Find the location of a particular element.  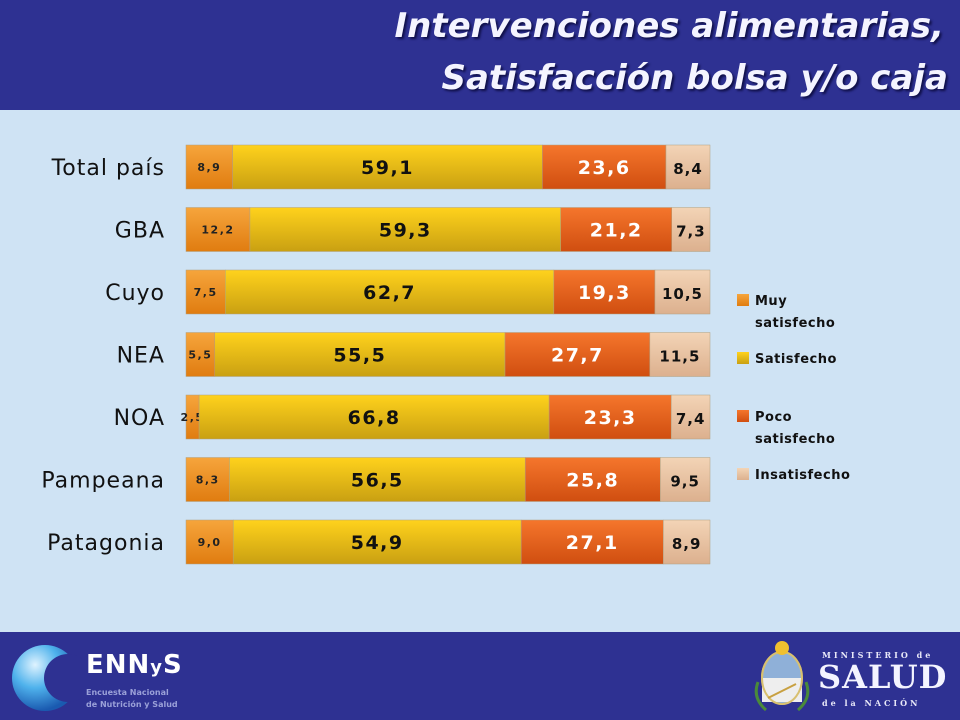

bar-value-label: 27,7 is located at coordinates (577, 356).